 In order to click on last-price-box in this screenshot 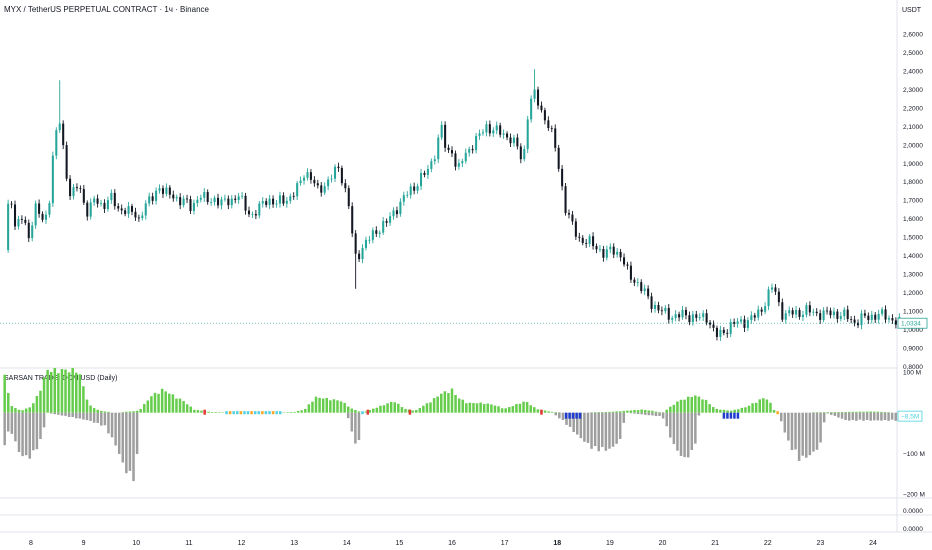, I will do `click(912, 323)`.